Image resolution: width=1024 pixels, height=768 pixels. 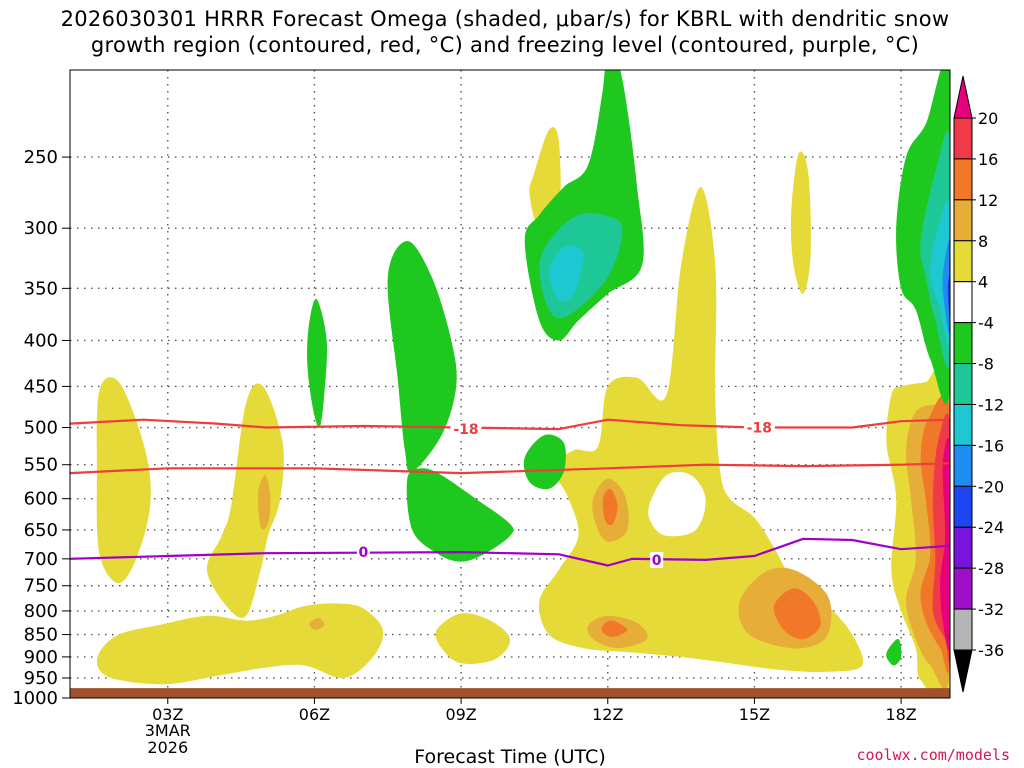 What do you see at coordinates (245, 500) in the screenshot?
I see `omega-area-yellow-0500-column` at bounding box center [245, 500].